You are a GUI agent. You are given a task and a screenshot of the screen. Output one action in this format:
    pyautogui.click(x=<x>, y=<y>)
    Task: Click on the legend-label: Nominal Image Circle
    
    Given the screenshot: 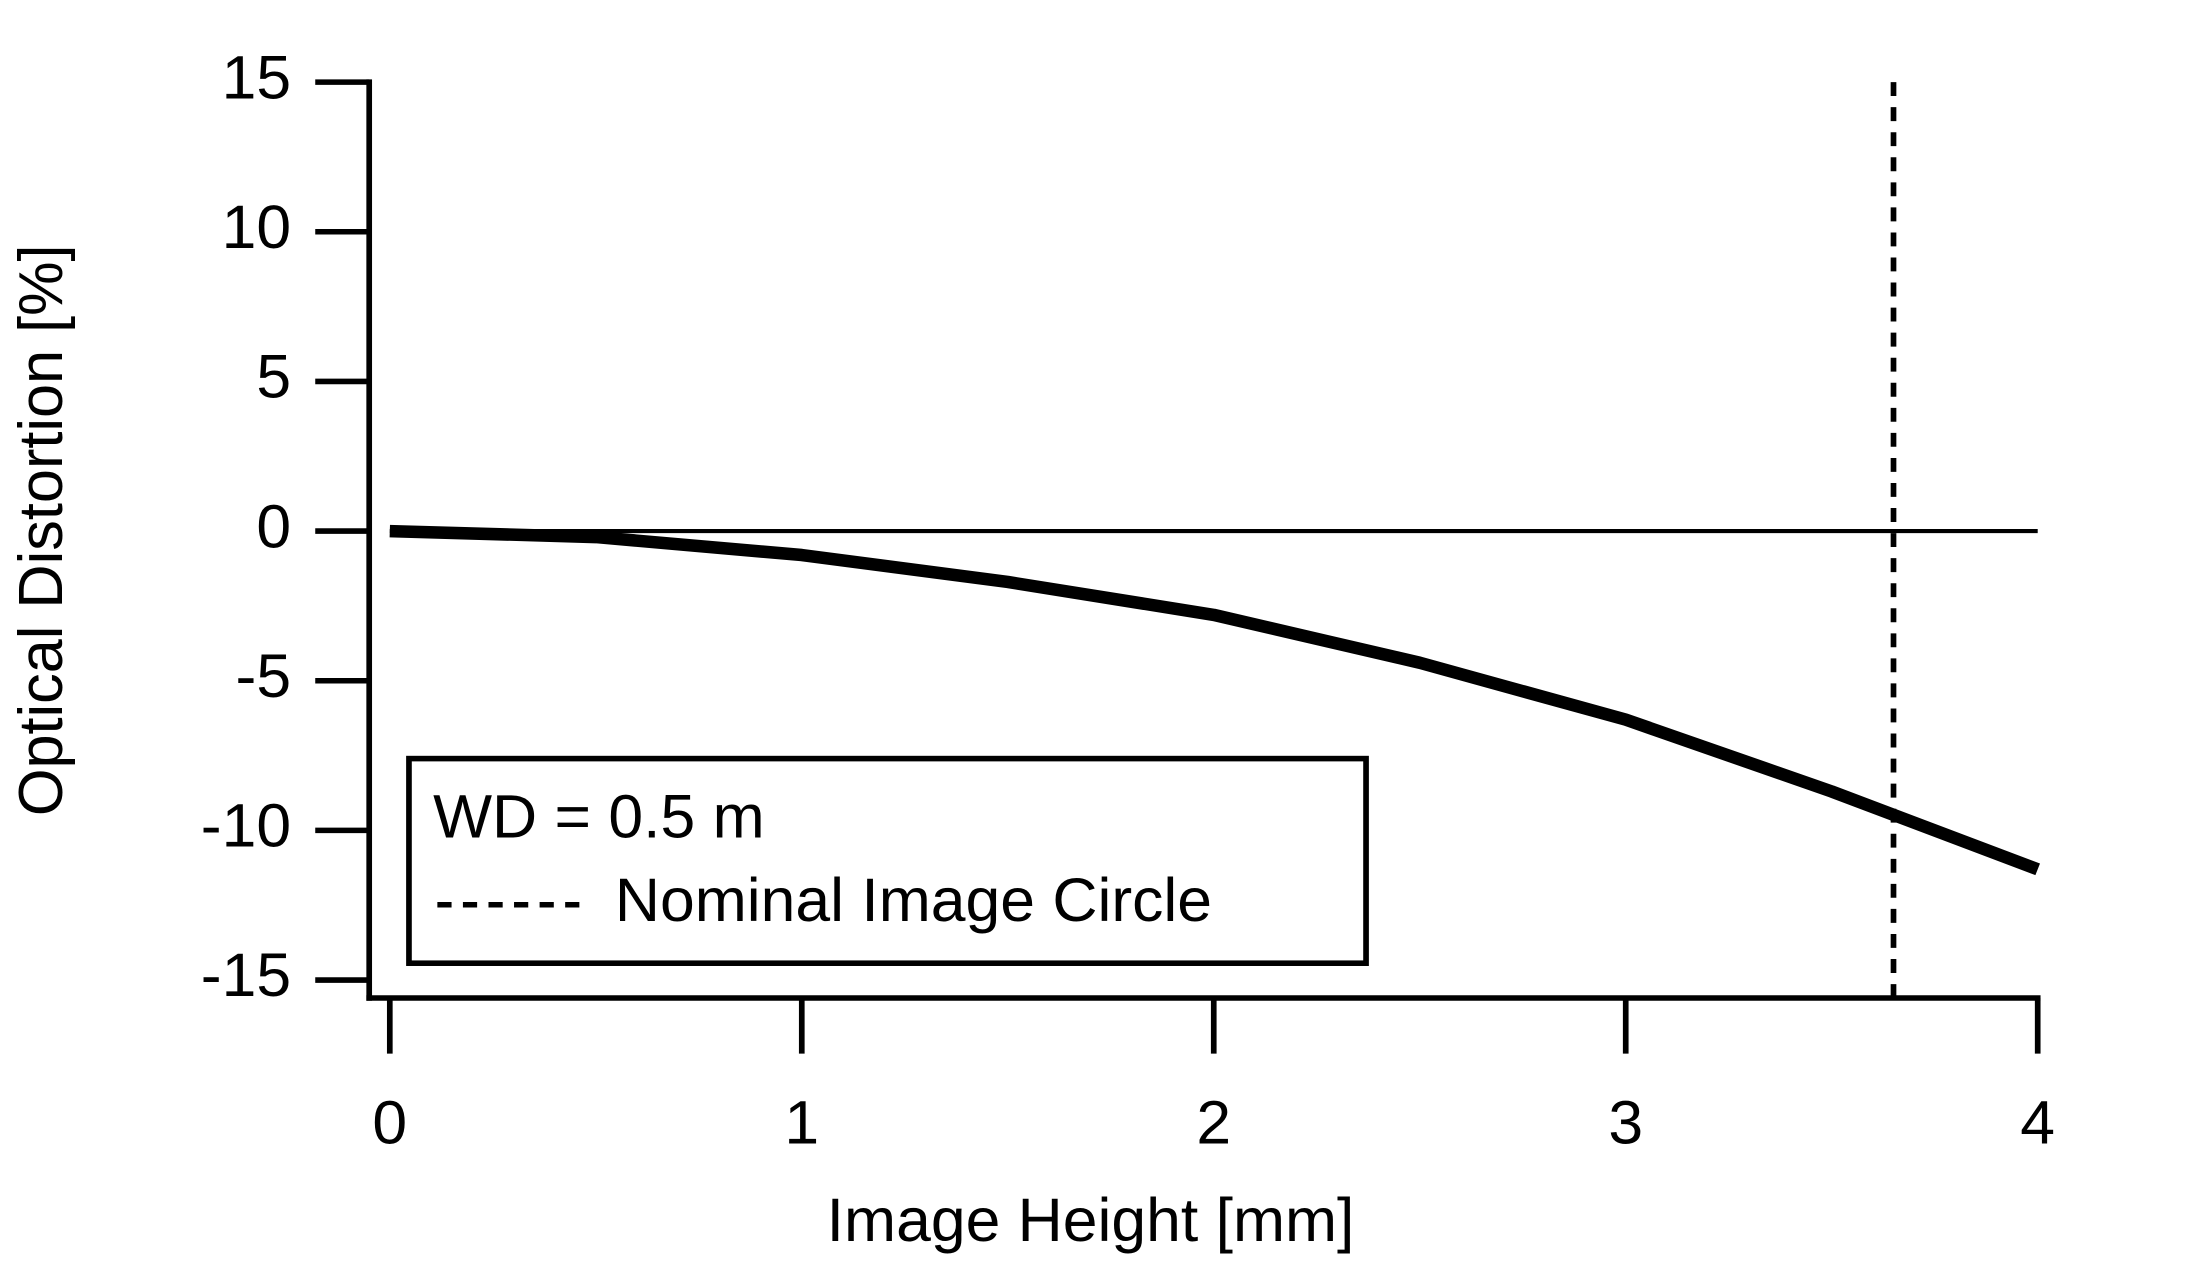 What is the action you would take?
    pyautogui.click(x=913, y=900)
    